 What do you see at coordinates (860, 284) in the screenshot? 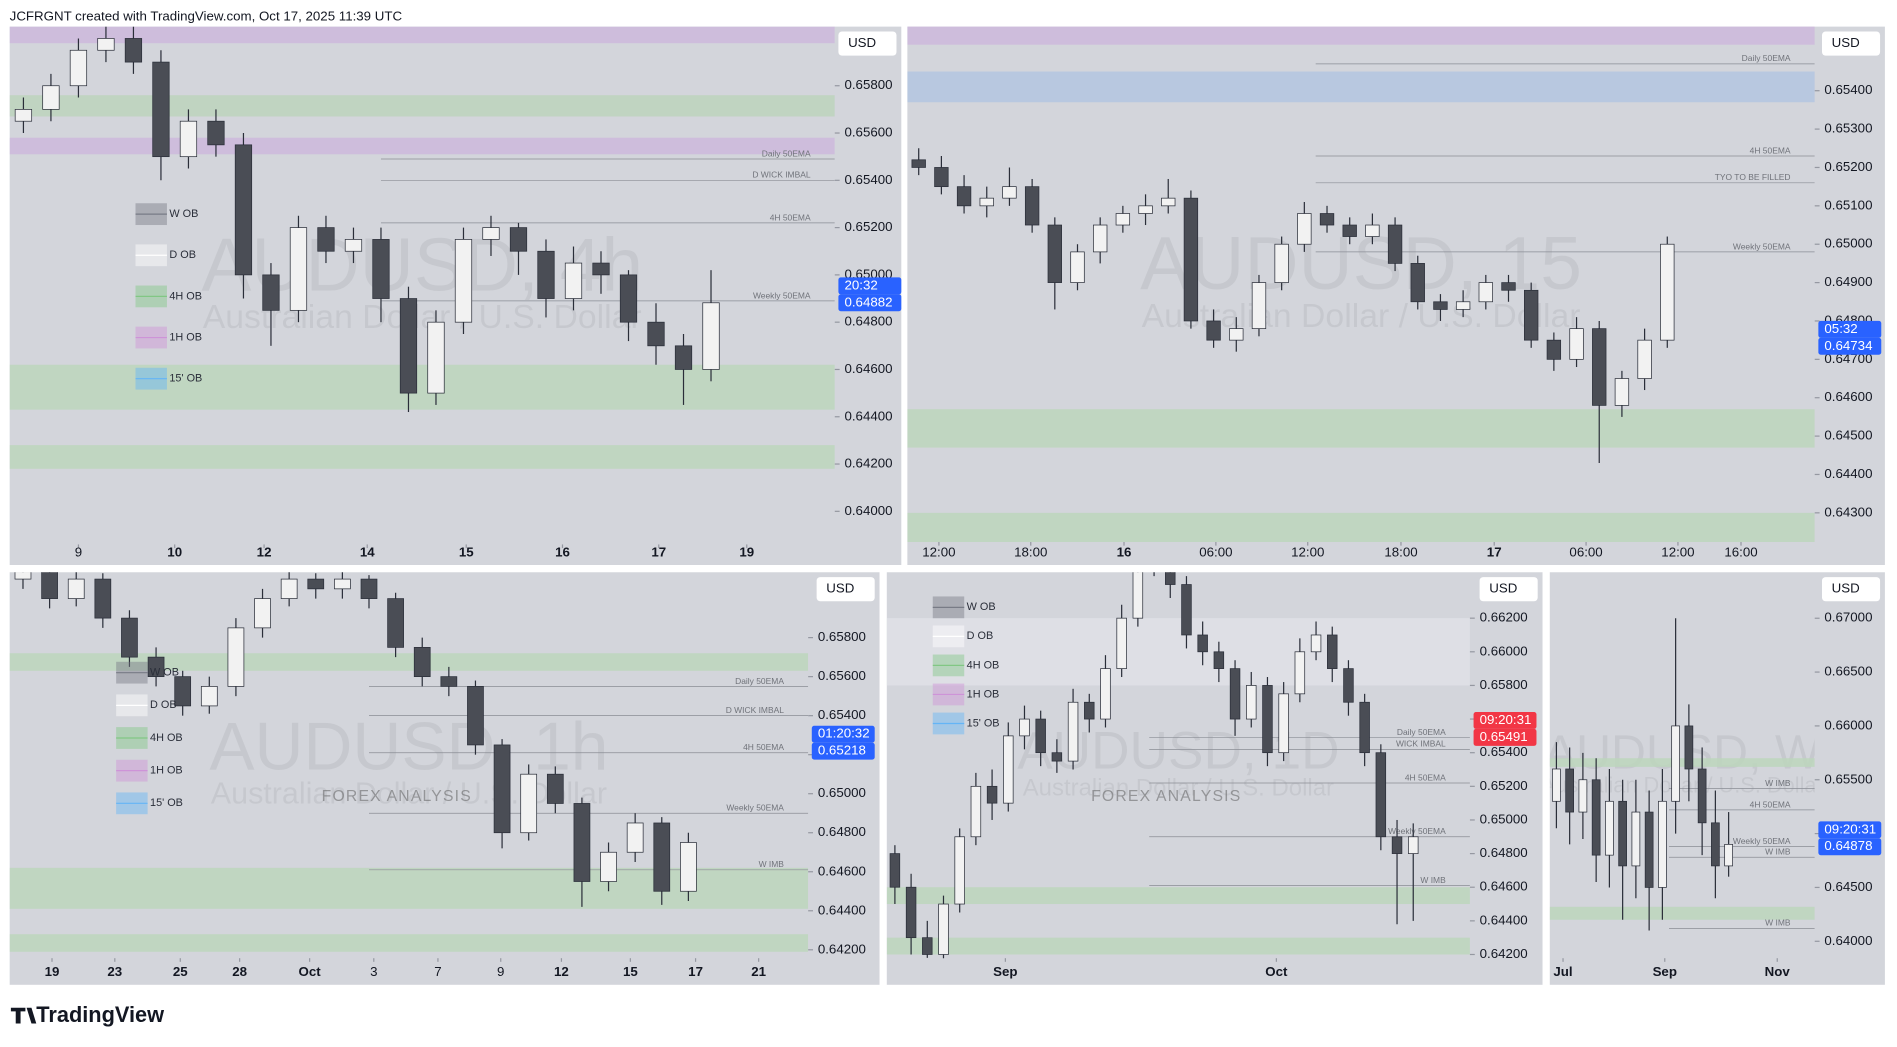
I see `countdown: 20:32` at bounding box center [860, 284].